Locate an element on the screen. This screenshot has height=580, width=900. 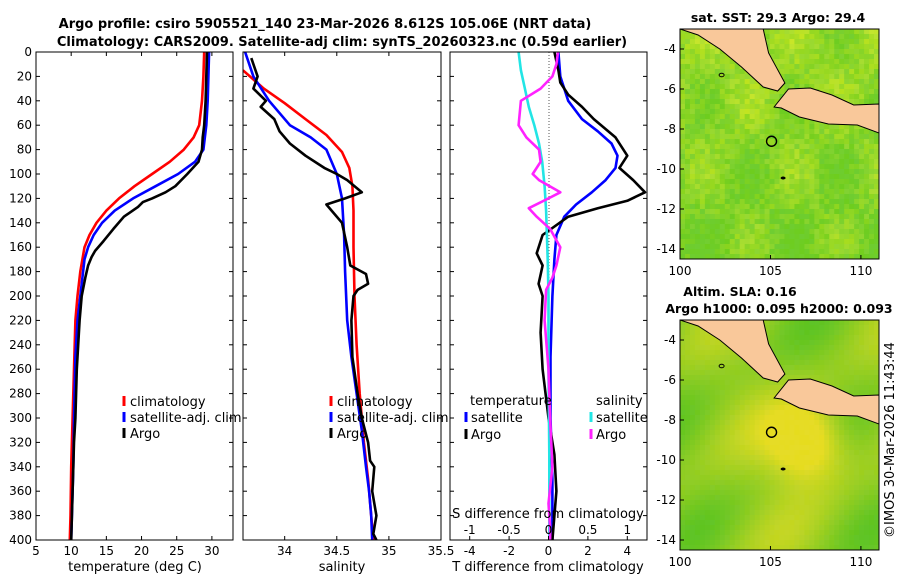
lat-tick-label: -12 is located at coordinates (666, 500).